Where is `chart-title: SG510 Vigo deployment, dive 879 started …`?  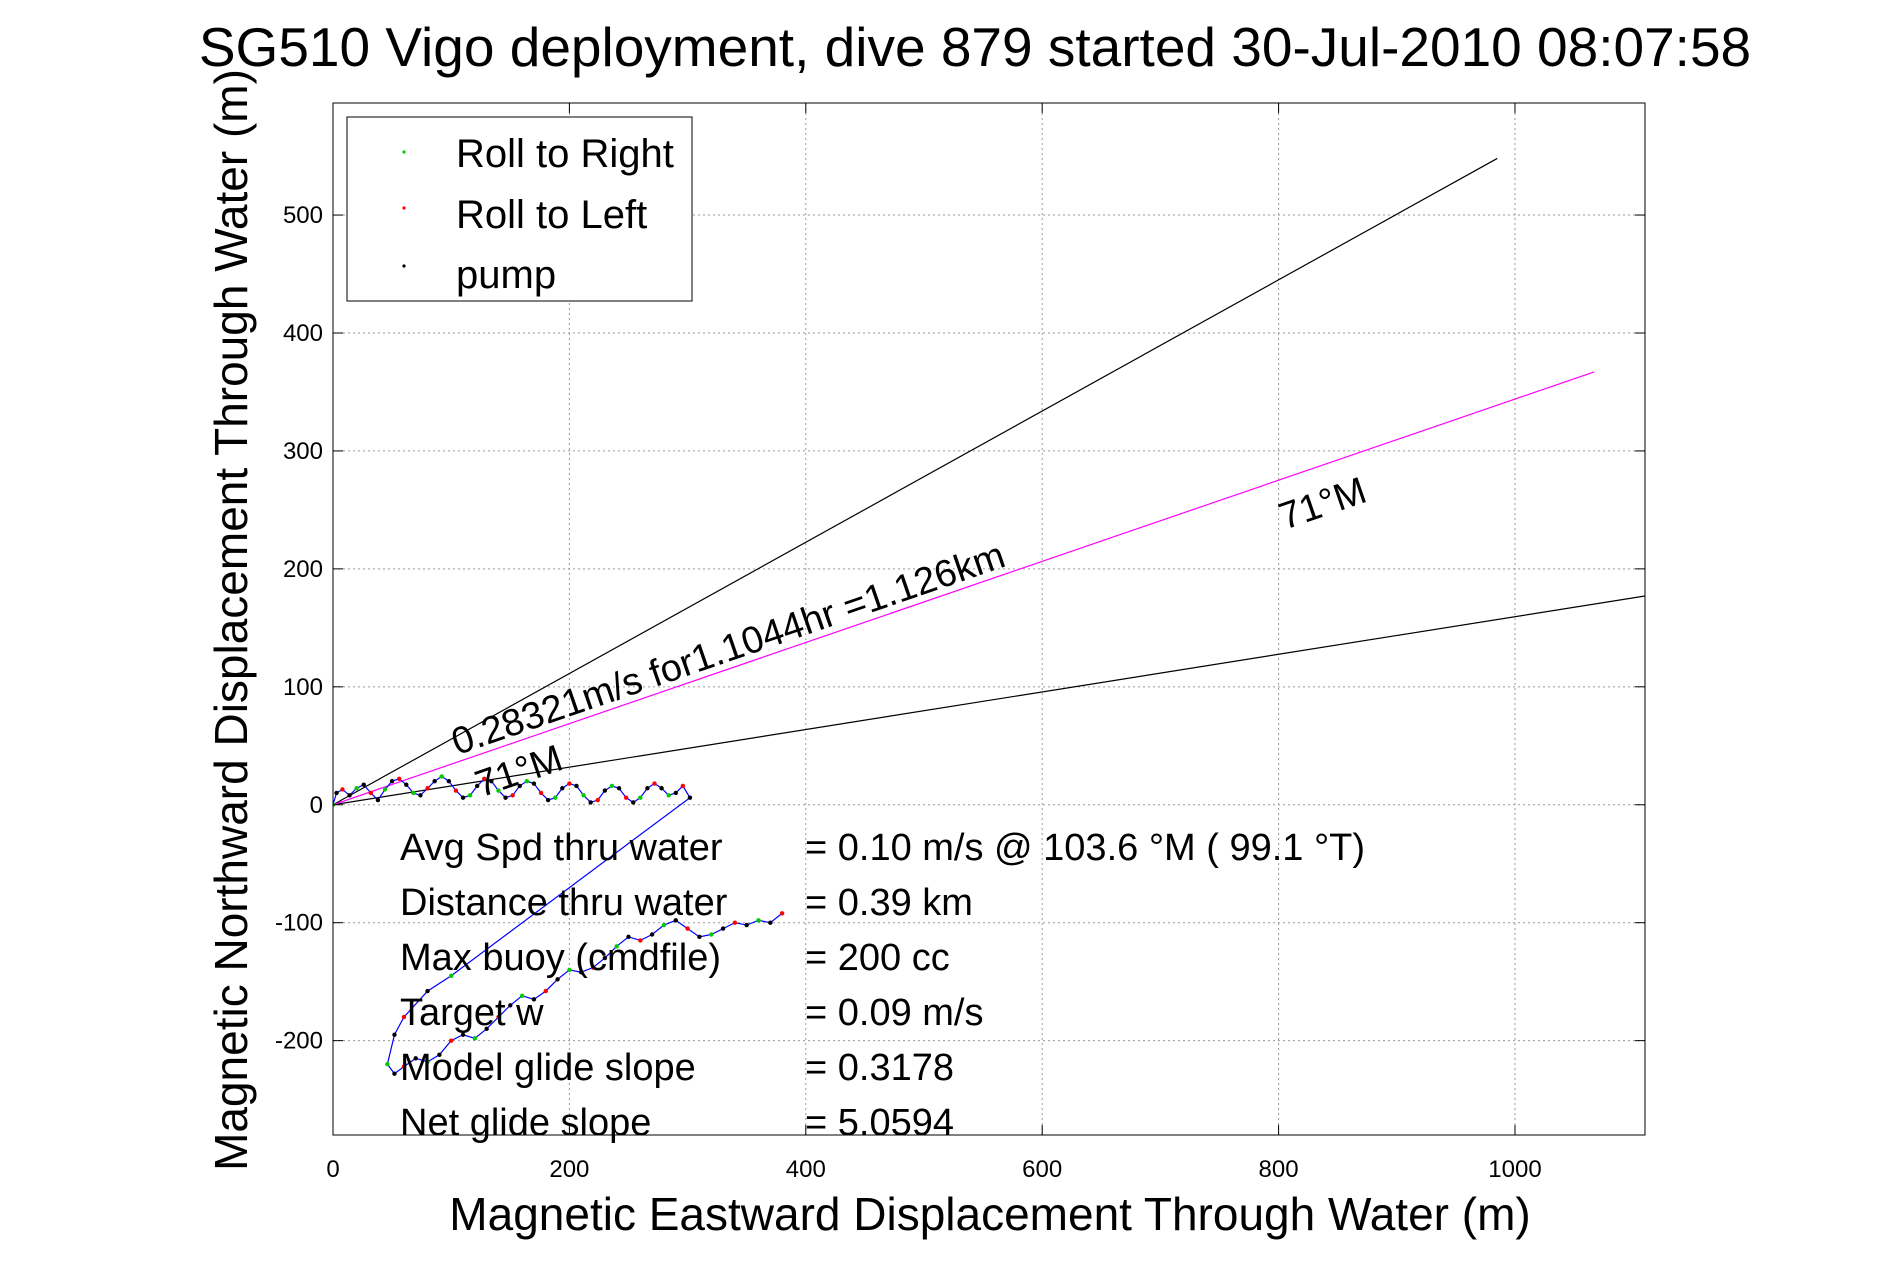 chart-title: SG510 Vigo deployment, dive 879 started … is located at coordinates (975, 47).